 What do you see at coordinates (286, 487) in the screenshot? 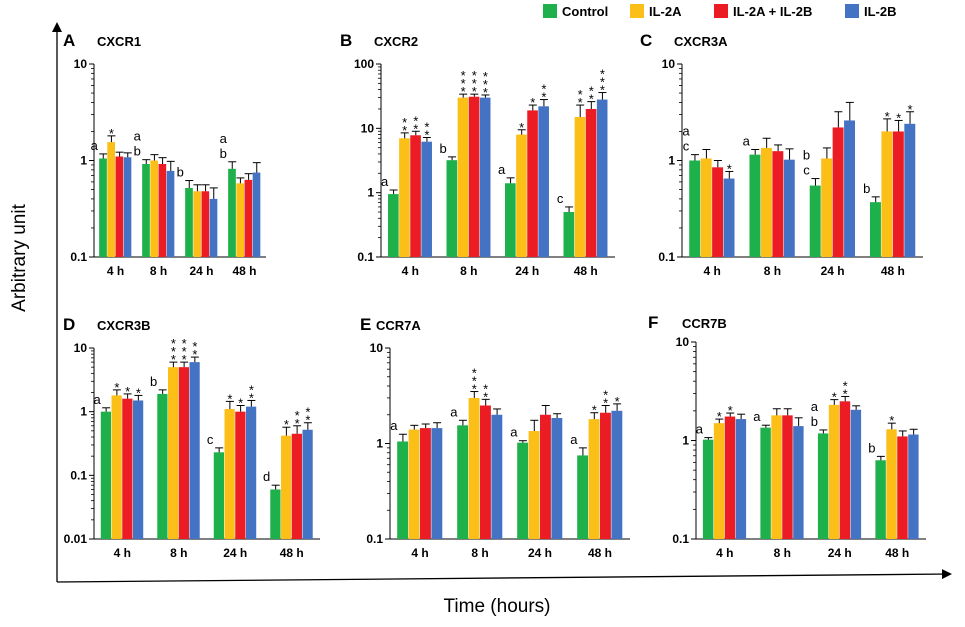
I see `panel-d-bar-il2a` at bounding box center [286, 487].